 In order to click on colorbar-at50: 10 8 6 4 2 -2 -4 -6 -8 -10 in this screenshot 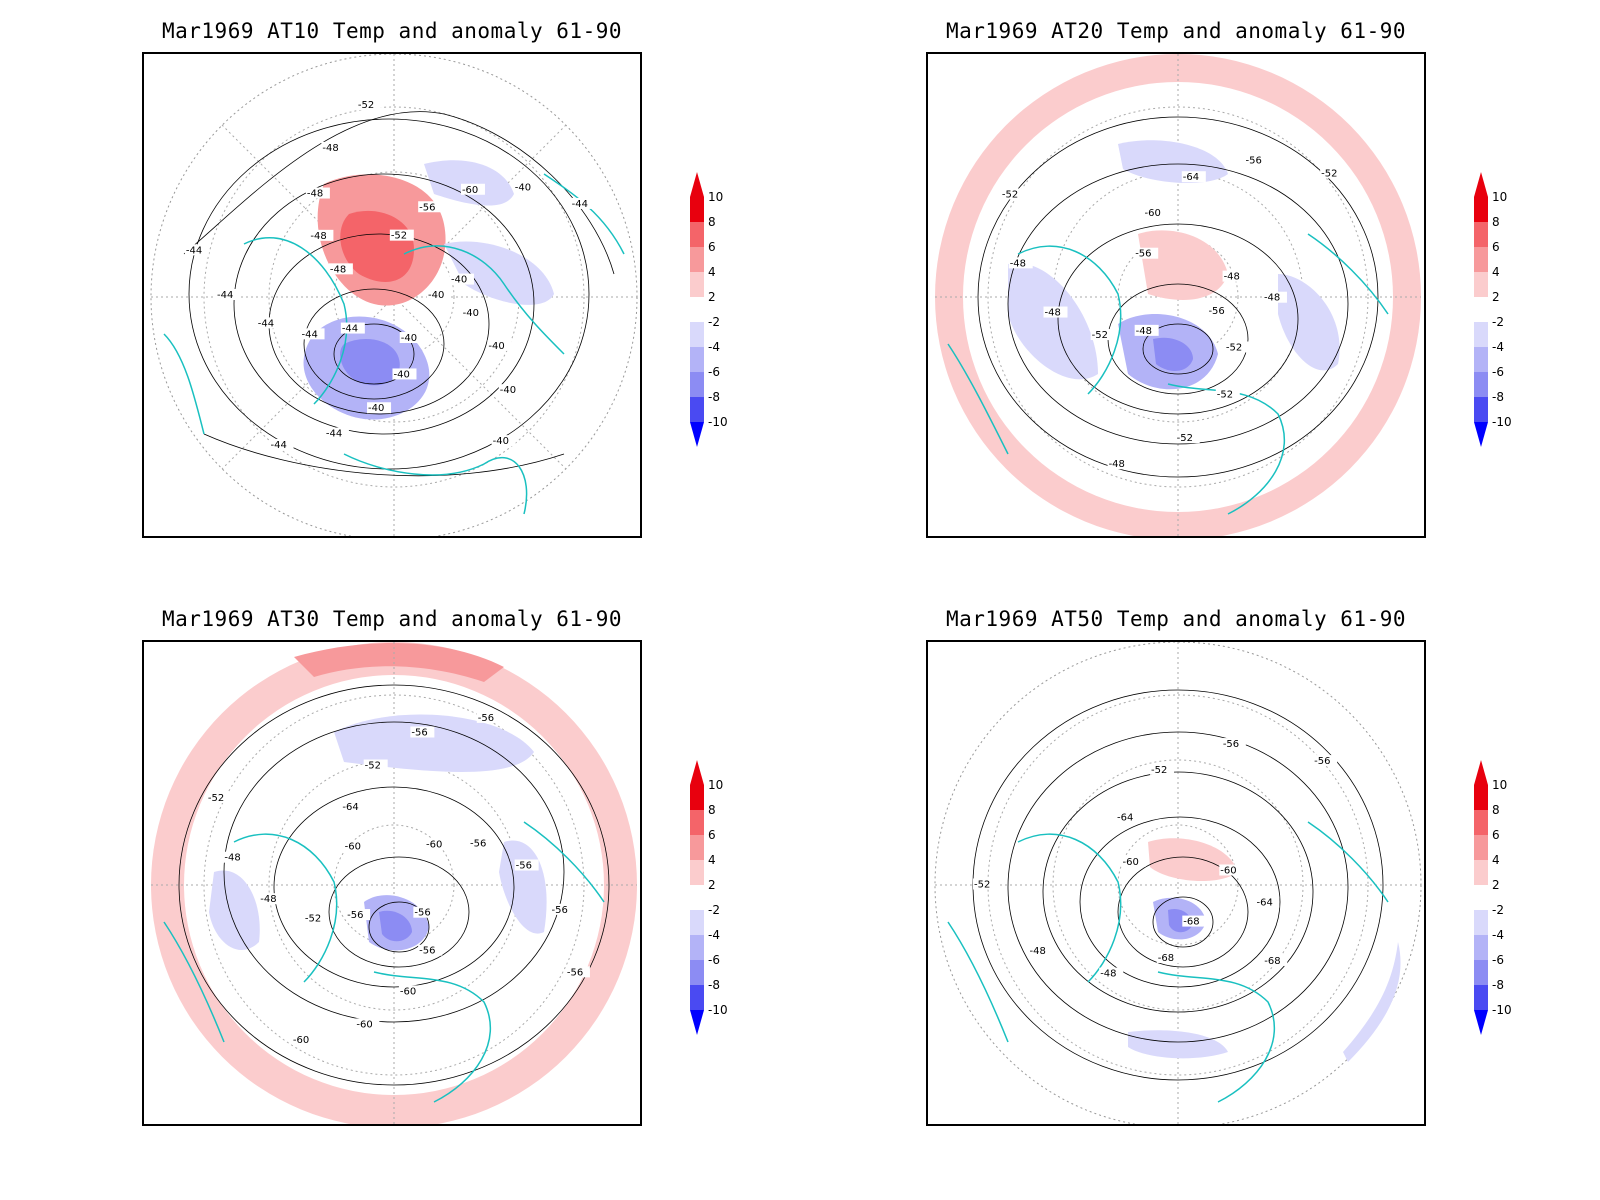, I will do `click(1504, 900)`.